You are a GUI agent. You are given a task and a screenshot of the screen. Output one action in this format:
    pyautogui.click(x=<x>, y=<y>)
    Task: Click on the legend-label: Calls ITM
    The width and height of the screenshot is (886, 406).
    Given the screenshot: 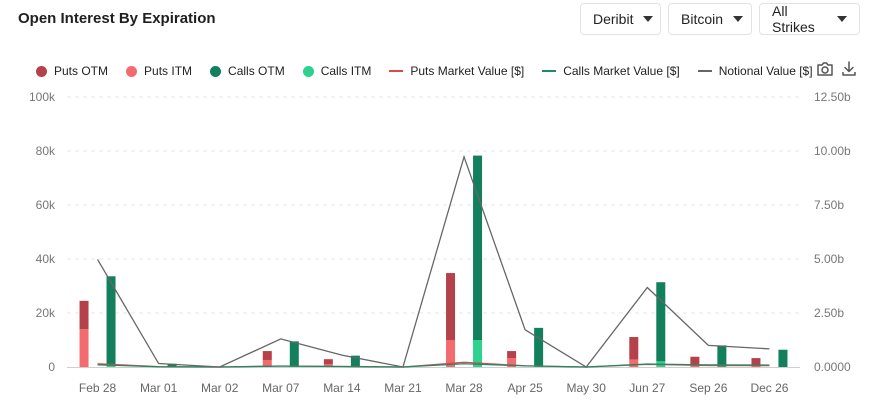 What is the action you would take?
    pyautogui.click(x=346, y=71)
    